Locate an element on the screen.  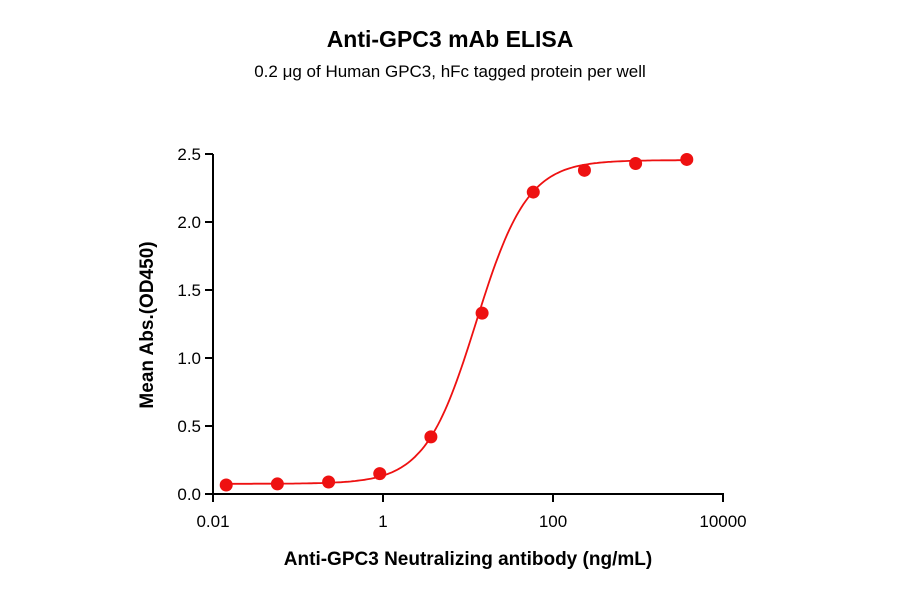
y-tick-label: 0.5 is located at coordinates (189, 426).